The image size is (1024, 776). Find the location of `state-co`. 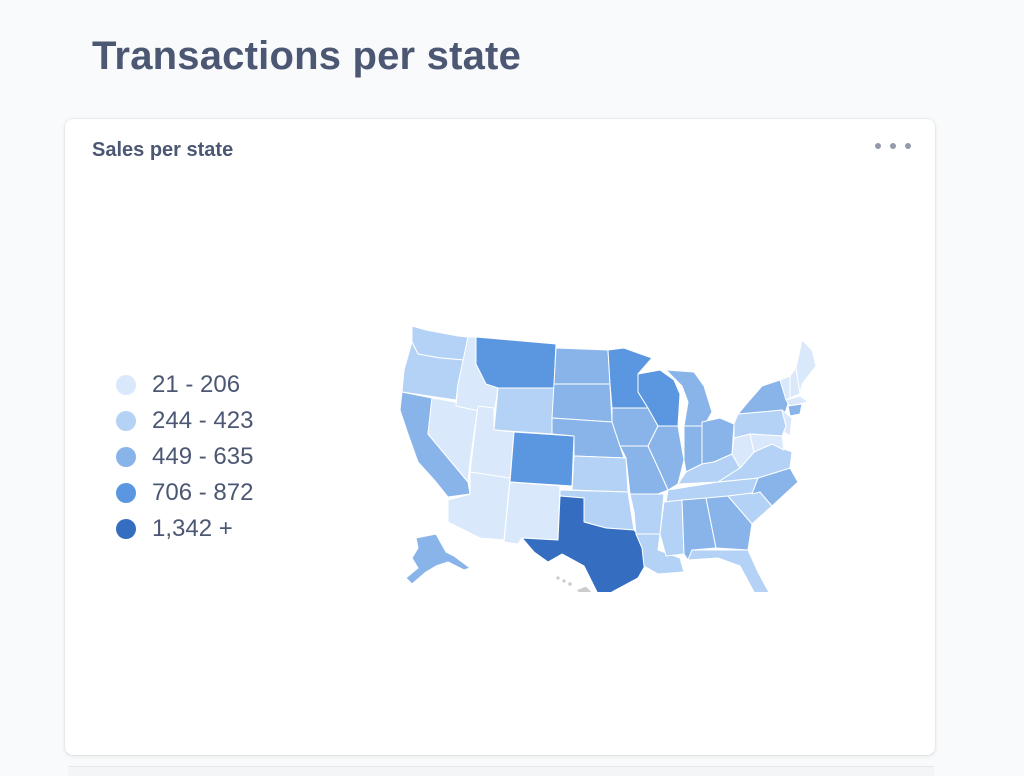

state-co is located at coordinates (542, 459).